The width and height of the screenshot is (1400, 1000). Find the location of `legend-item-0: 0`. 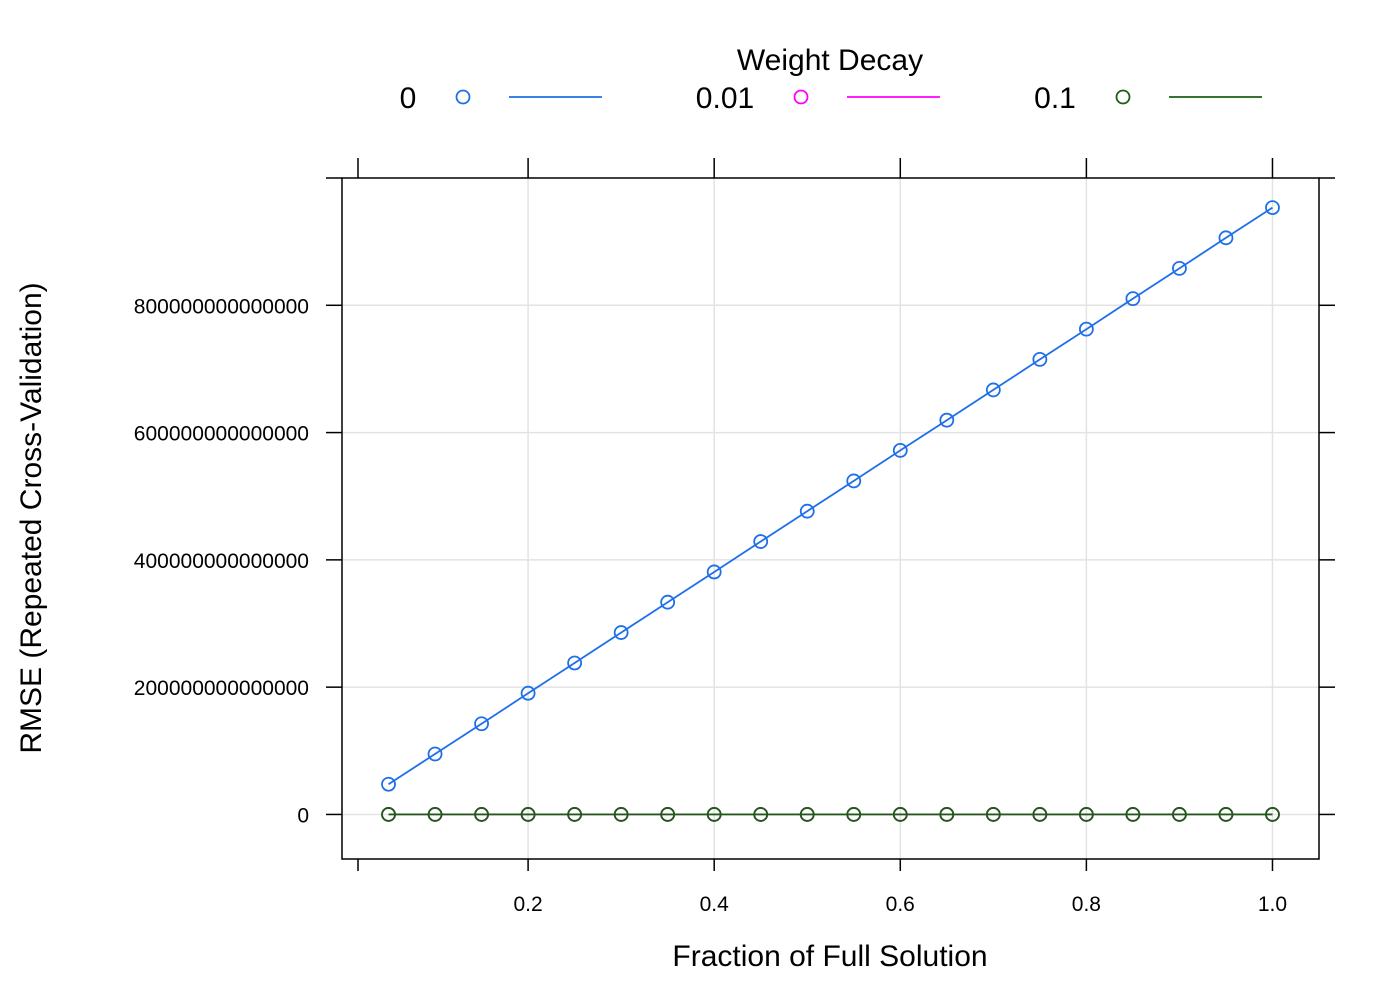

legend-item-0: 0 is located at coordinates (501, 98).